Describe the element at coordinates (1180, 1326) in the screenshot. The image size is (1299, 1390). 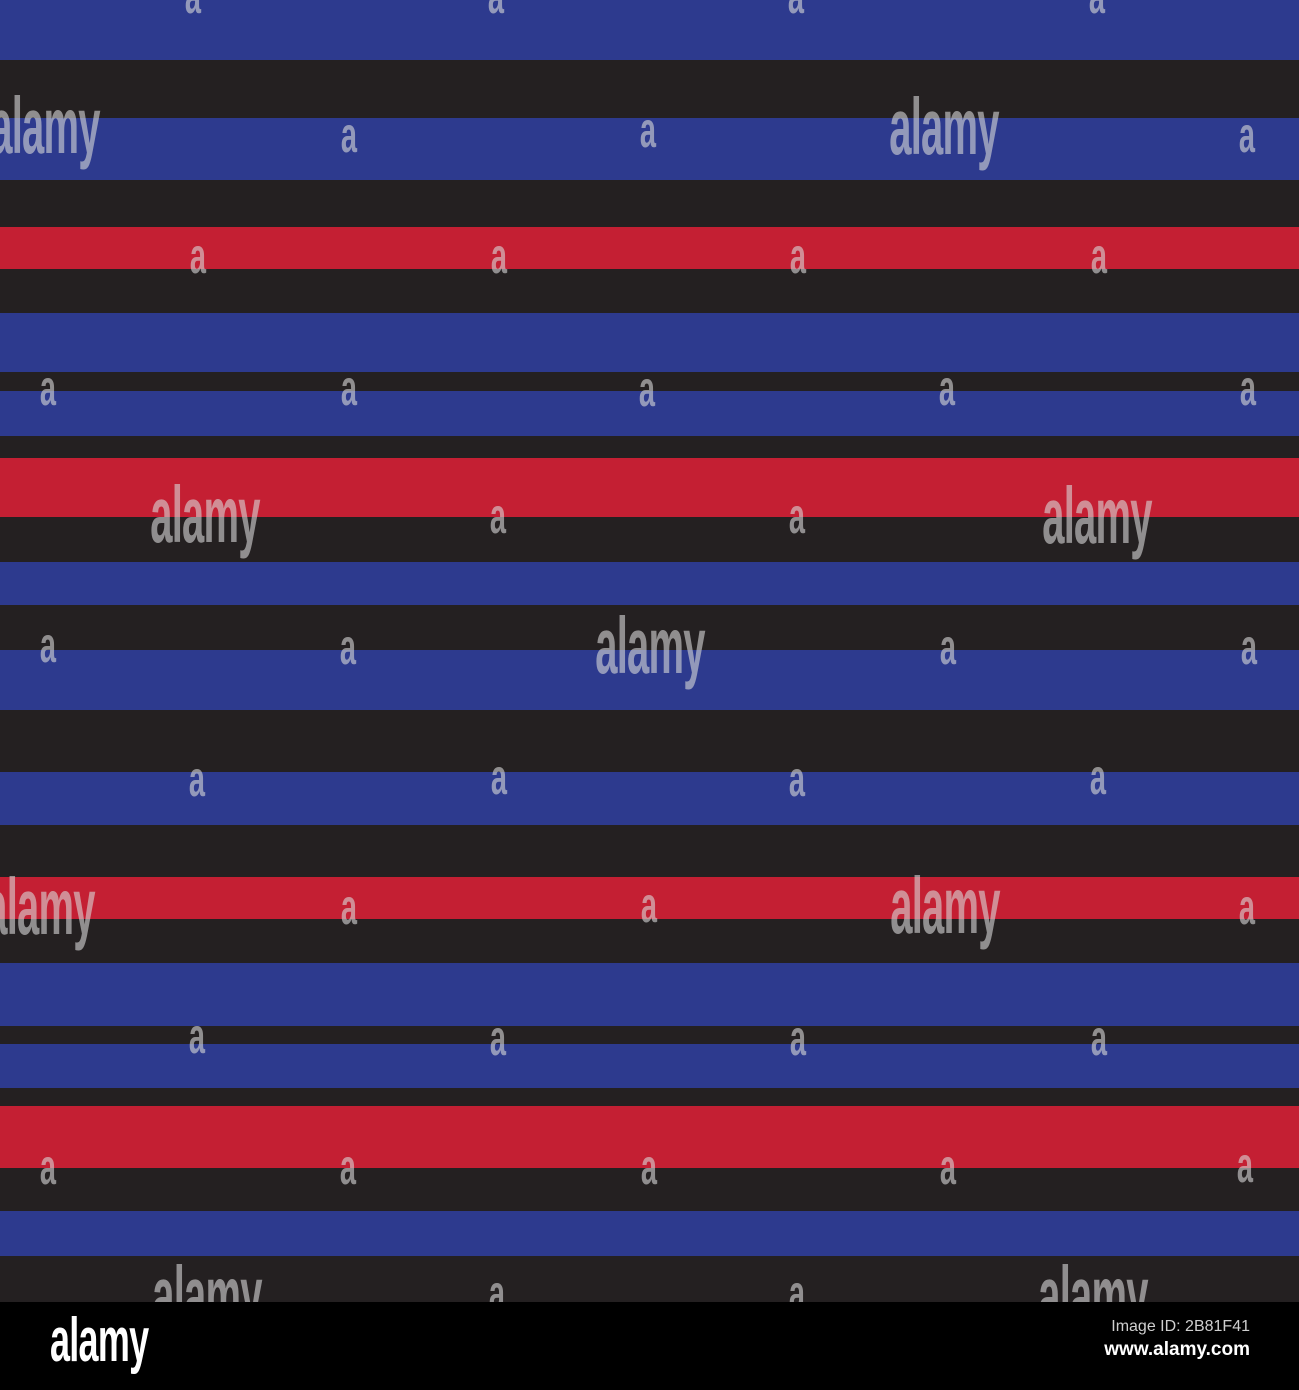
I see `image-id-text: Image ID: 2B81F41` at that location.